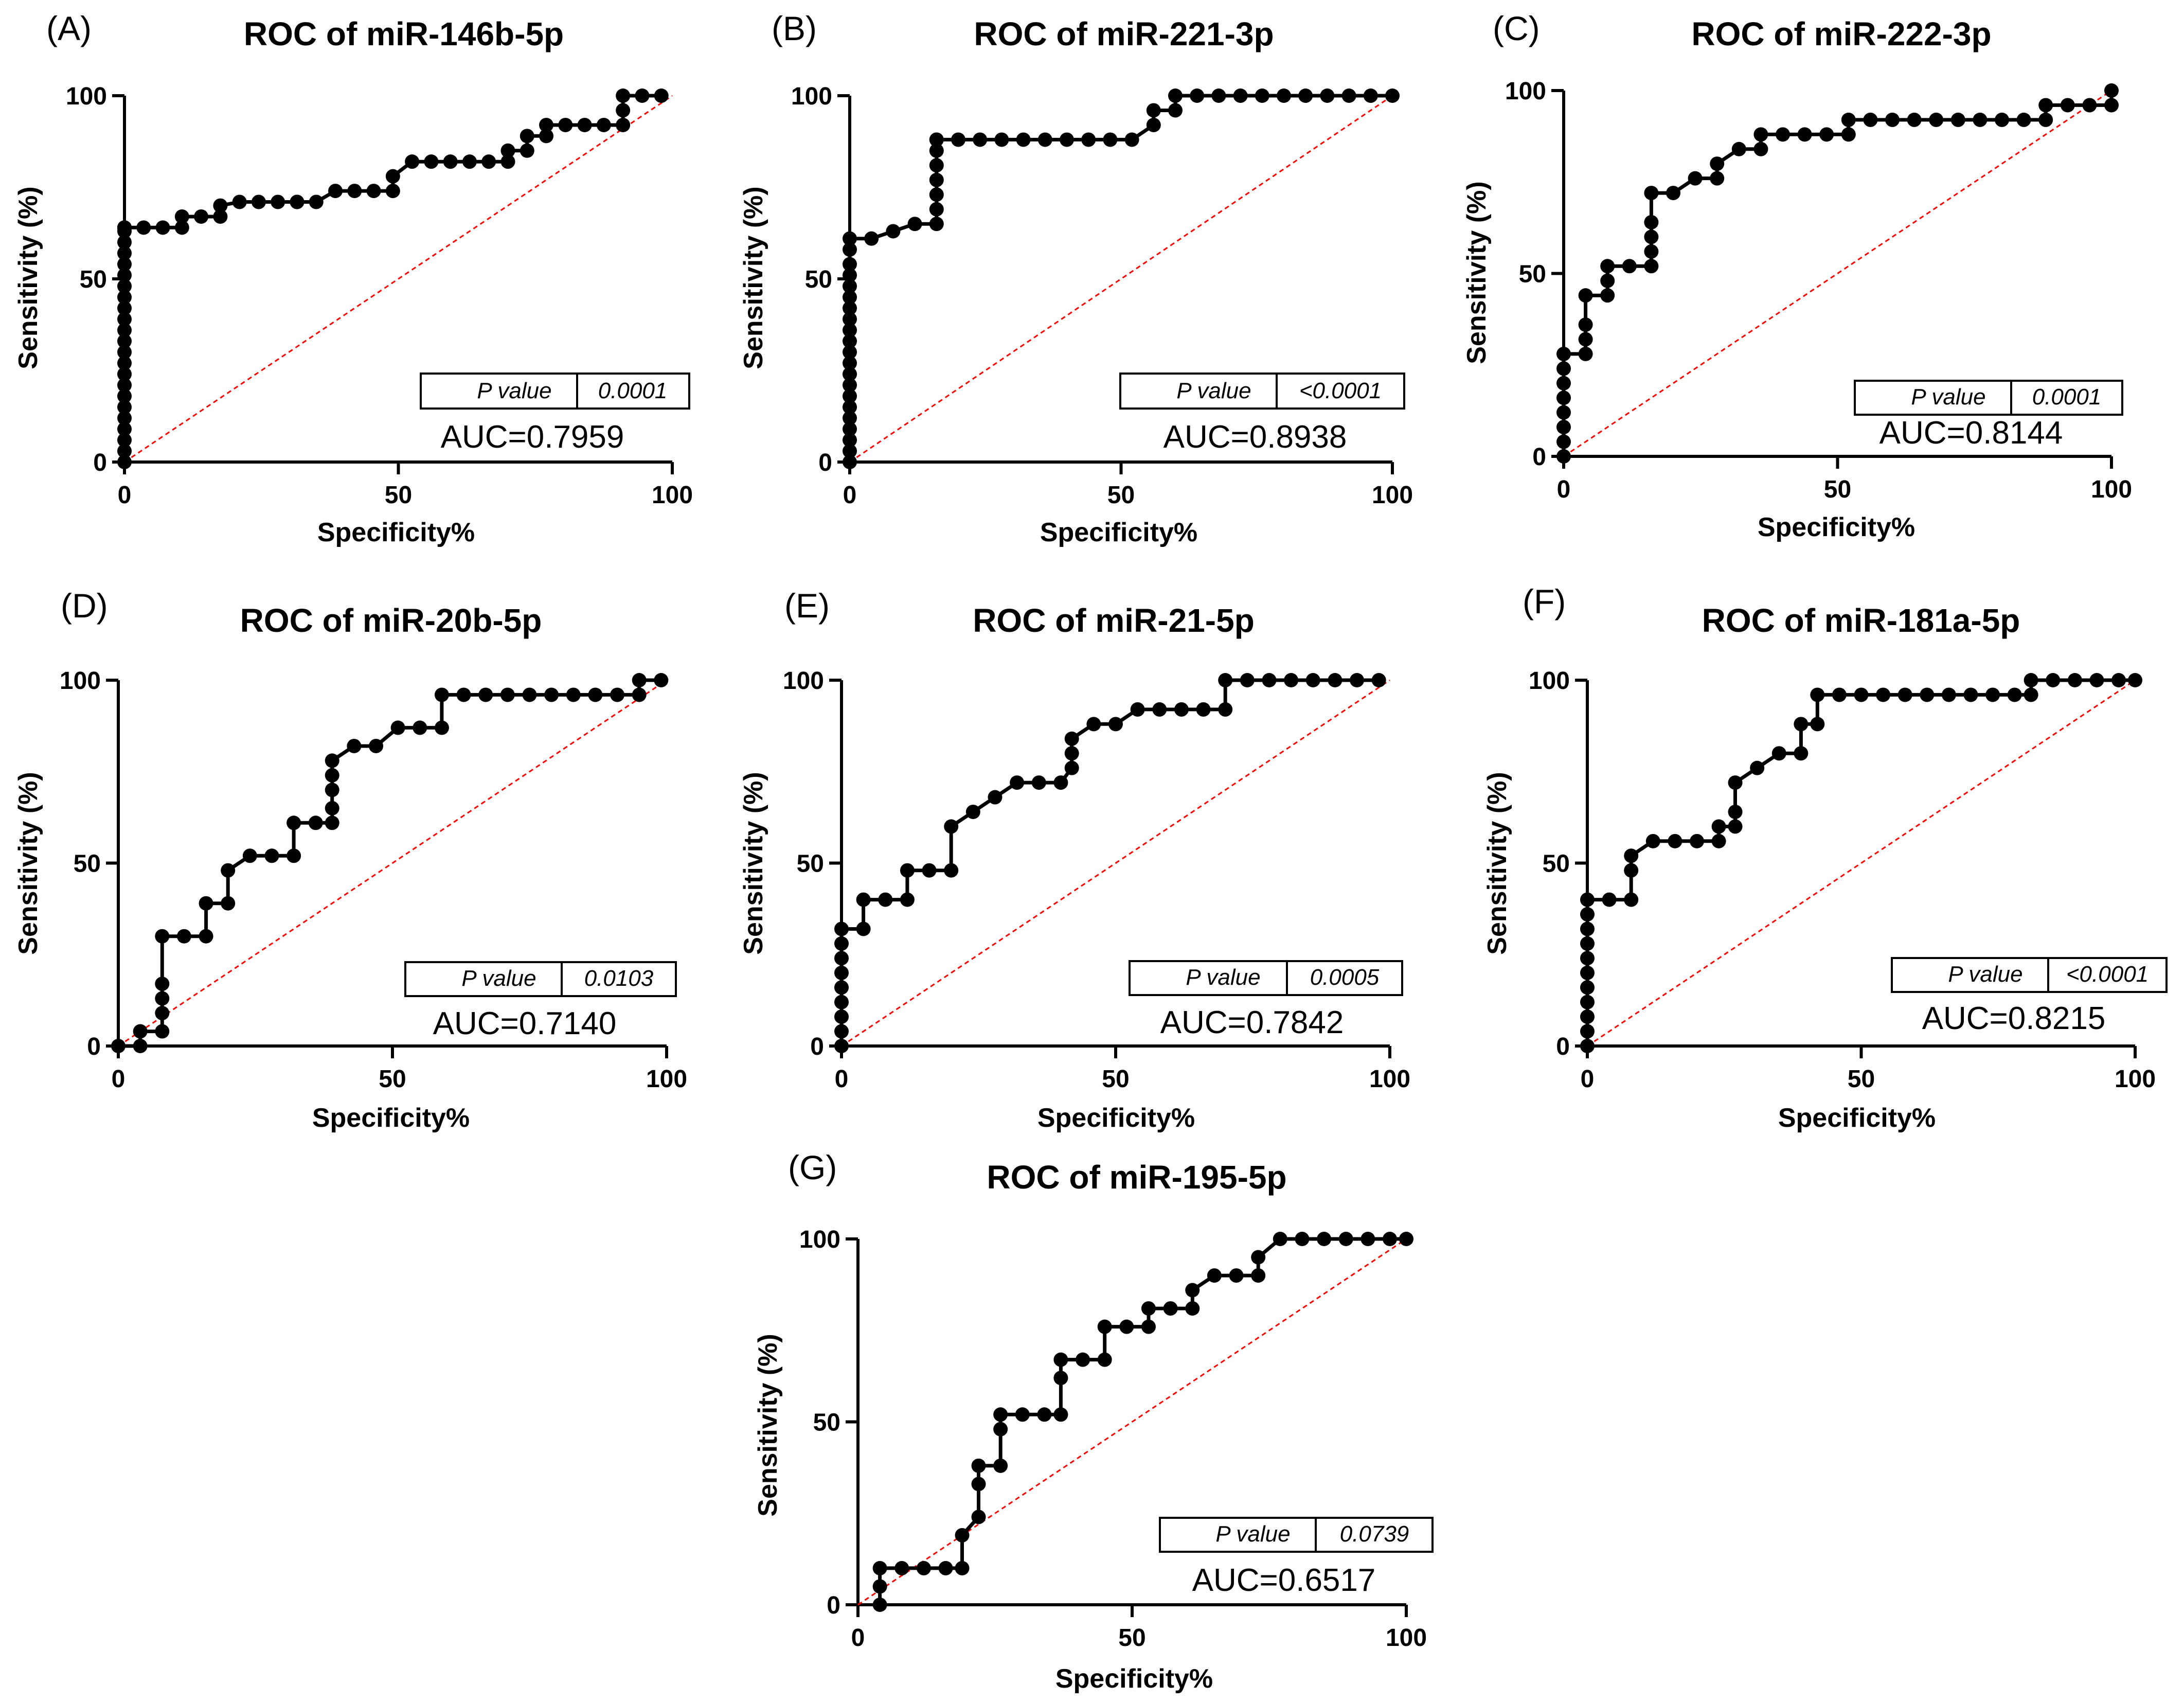 The width and height of the screenshot is (2184, 1702). Describe the element at coordinates (1109, 862) in the screenshot. I see `roc-curve-line` at that location.